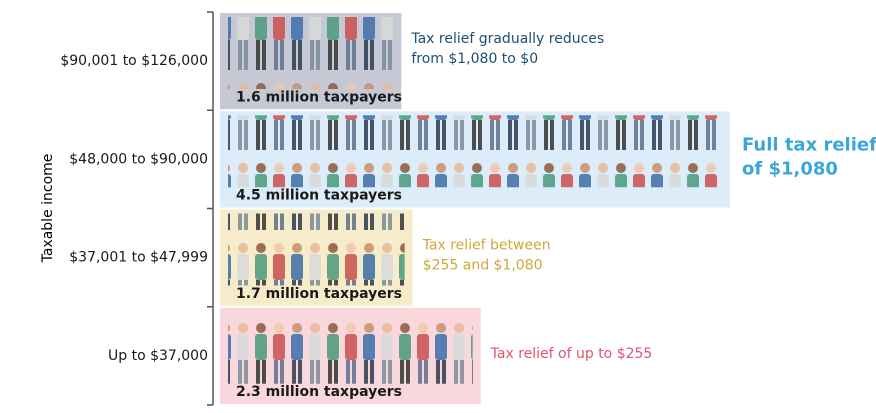 This screenshot has height=413, width=876. I want to click on annotation: Tax relief of up to $255, so click(571, 354).